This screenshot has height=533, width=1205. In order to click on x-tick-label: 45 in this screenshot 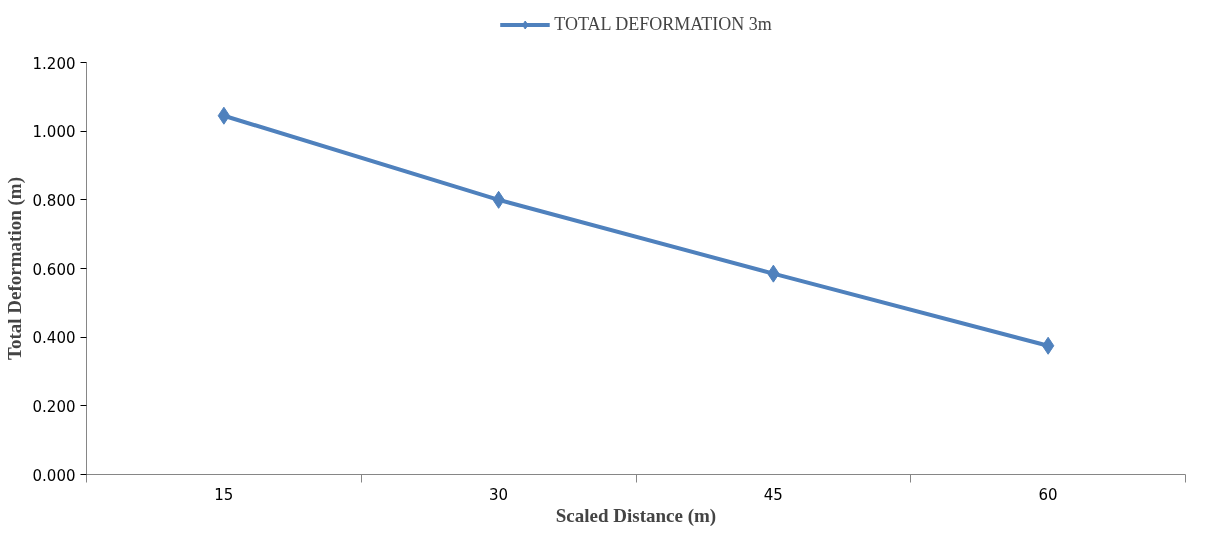, I will do `click(773, 494)`.